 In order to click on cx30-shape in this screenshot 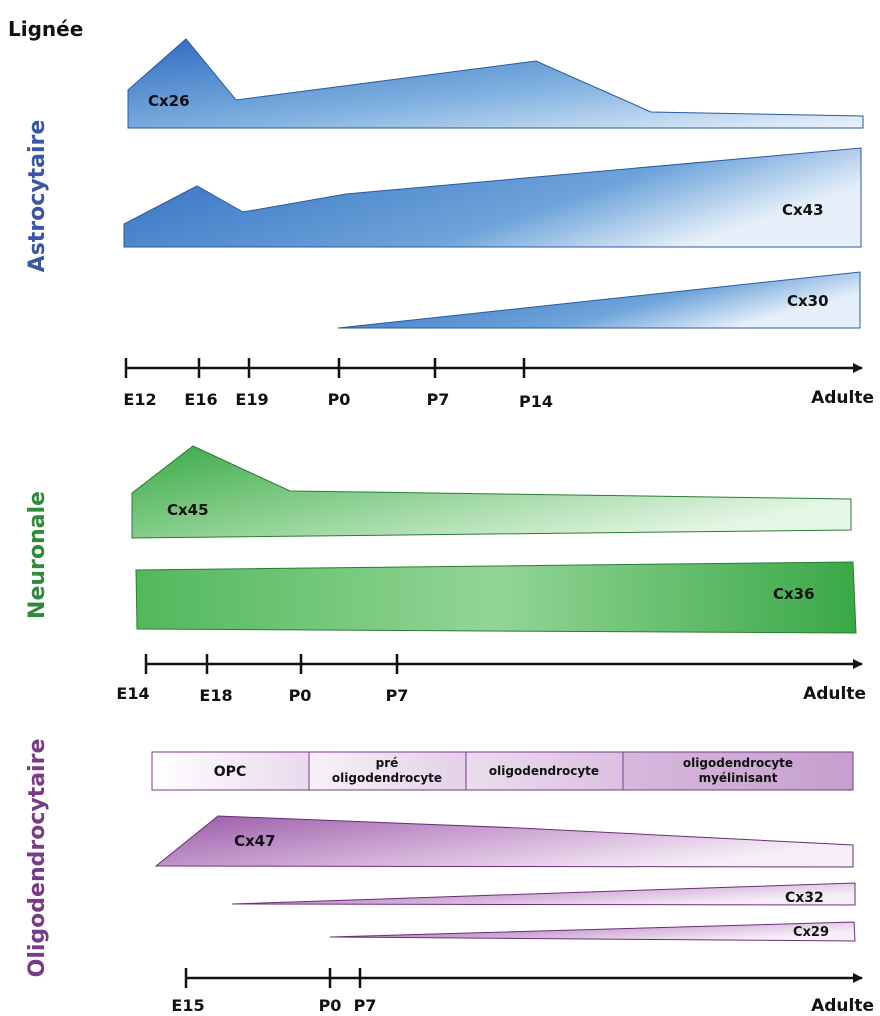, I will do `click(599, 300)`.